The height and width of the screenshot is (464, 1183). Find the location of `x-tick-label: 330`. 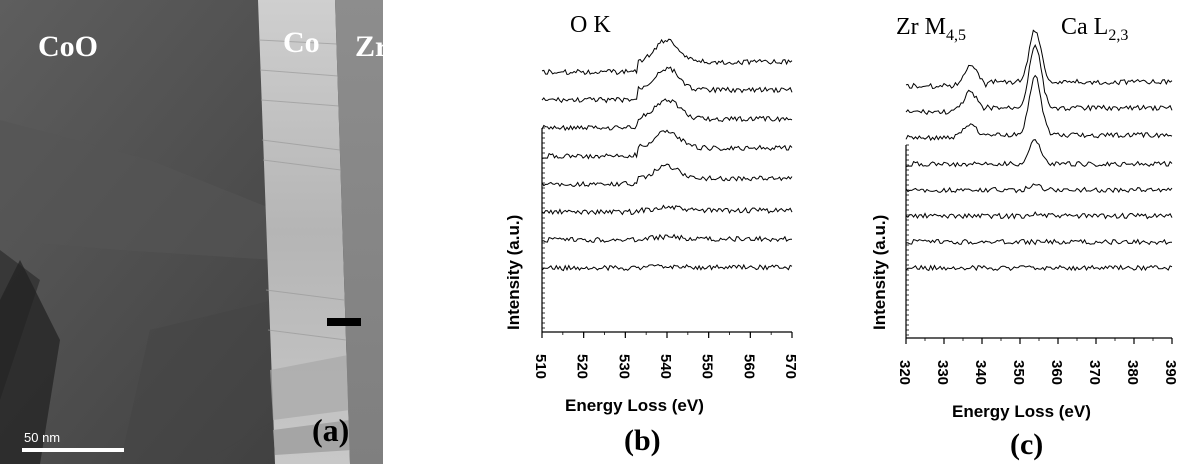

x-tick-label: 330 is located at coordinates (942, 372).